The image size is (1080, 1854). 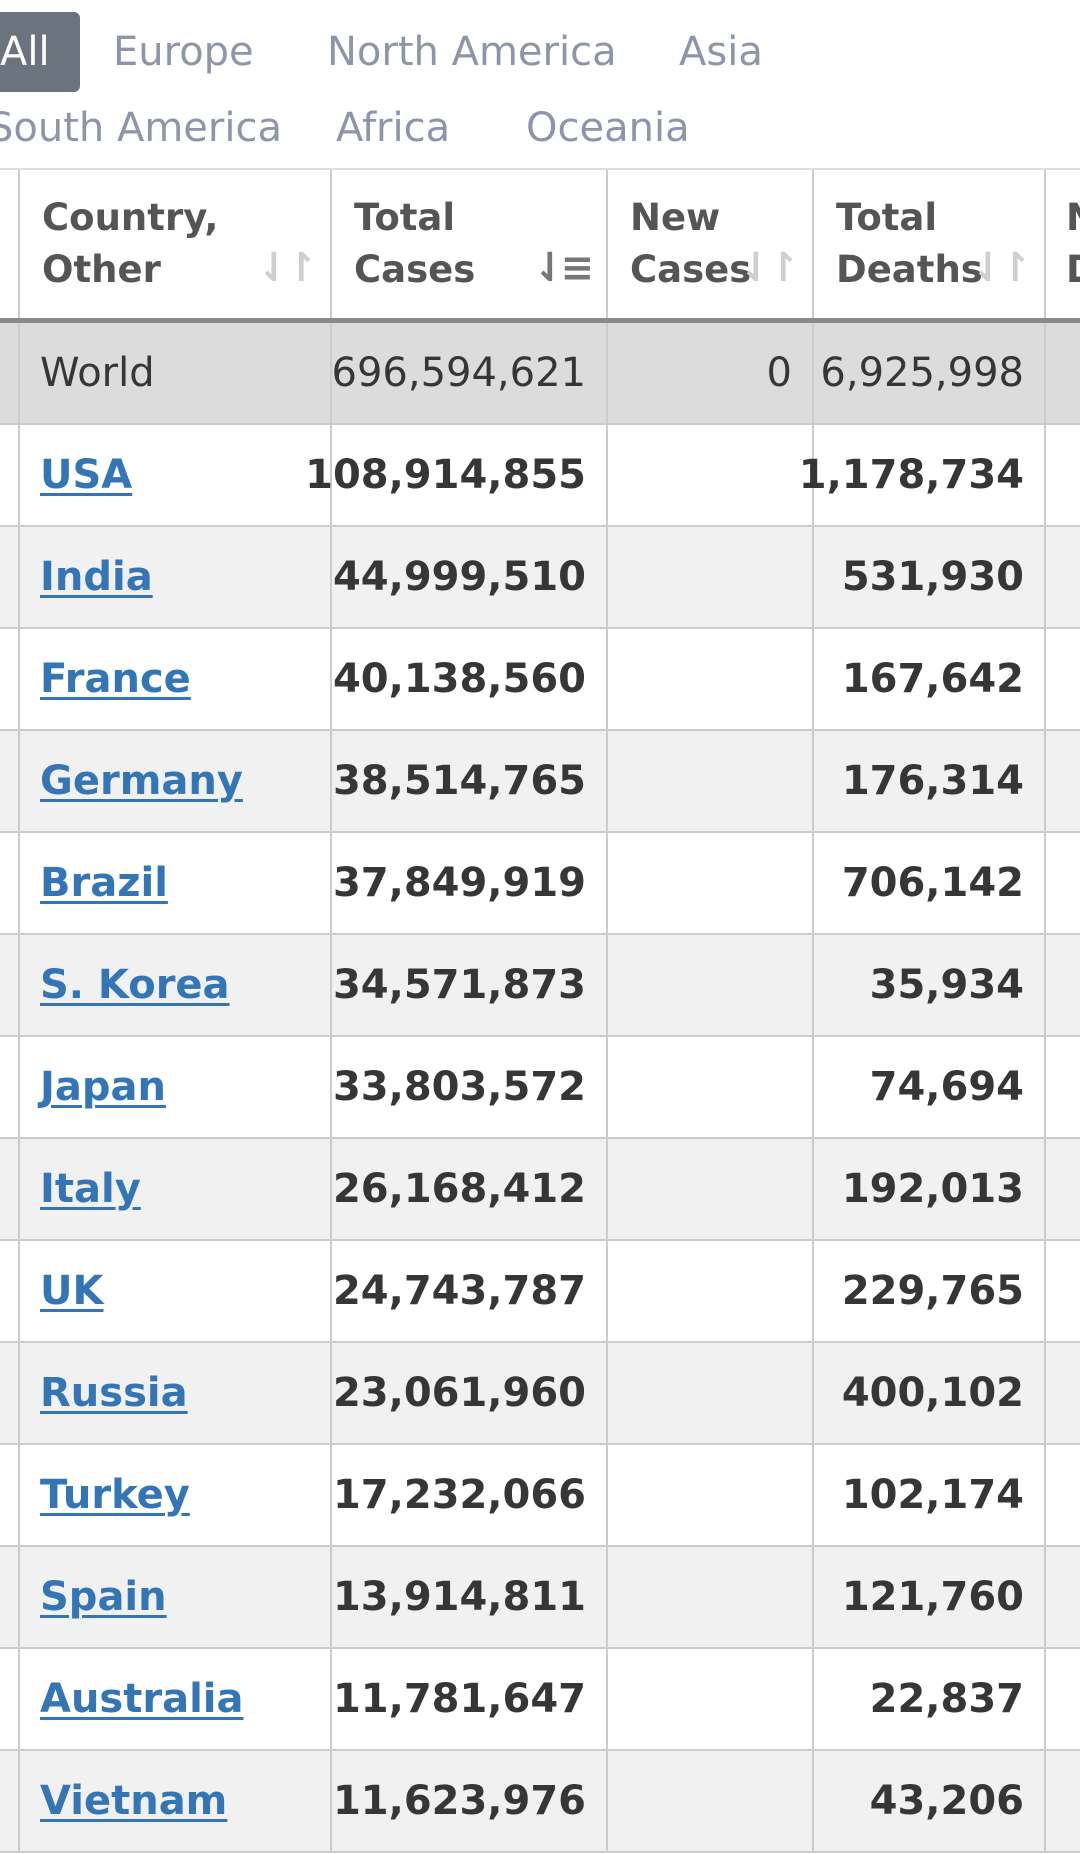 I want to click on table-row: USA 108,914,855 1,178,734, so click(x=540, y=476).